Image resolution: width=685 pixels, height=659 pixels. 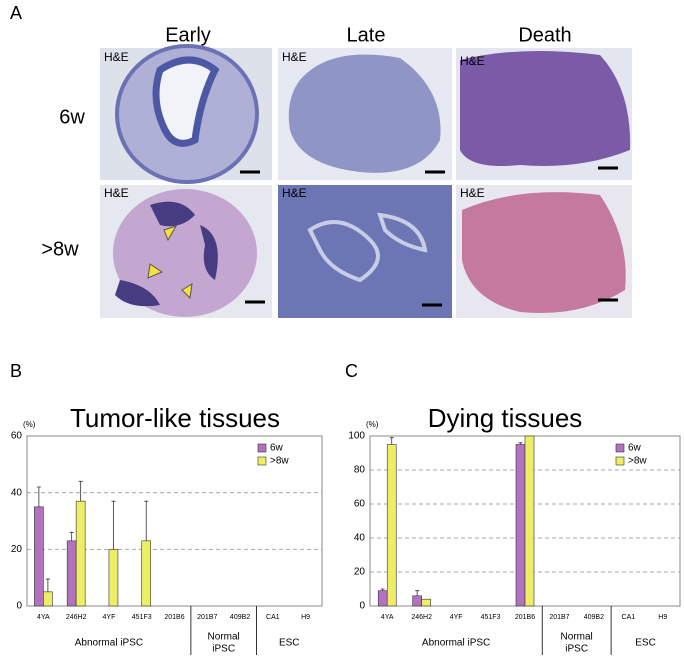 What do you see at coordinates (366, 35) in the screenshot?
I see `column-label: Late` at bounding box center [366, 35].